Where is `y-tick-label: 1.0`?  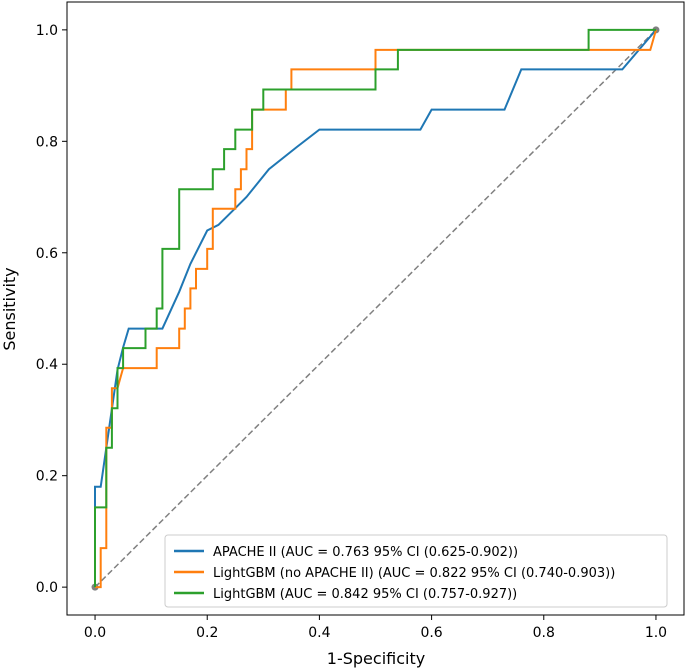
y-tick-label: 1.0 is located at coordinates (47, 31).